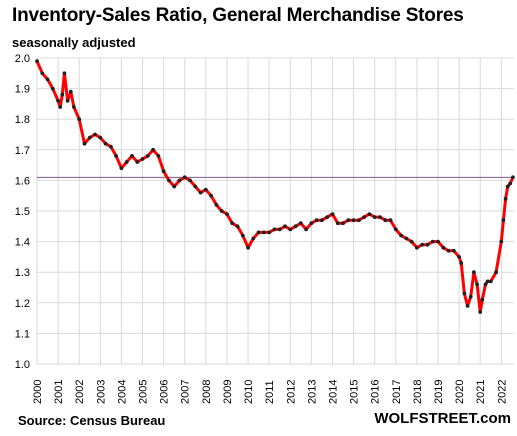 The height and width of the screenshot is (436, 517). Describe the element at coordinates (186, 392) in the screenshot. I see `x-tick-label: 2007` at that location.